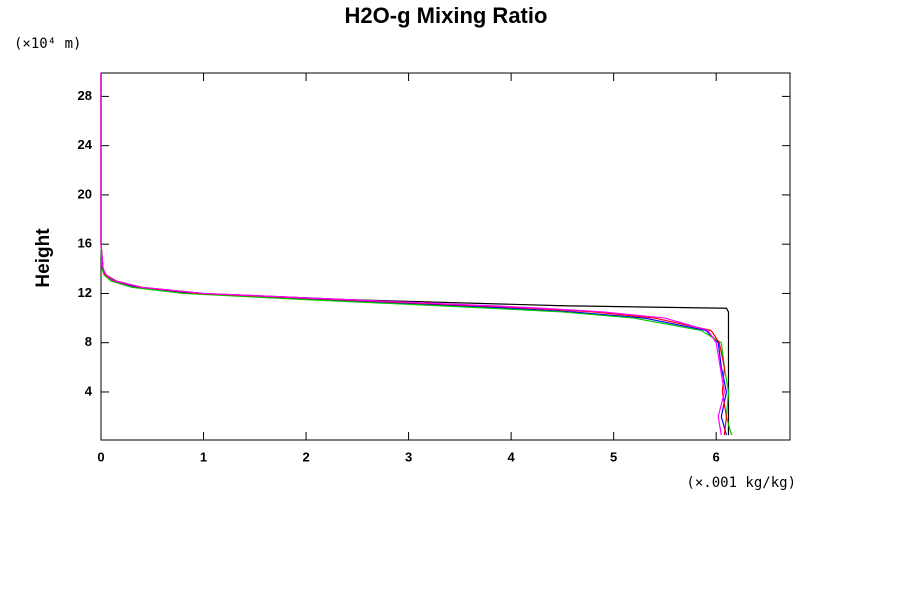  Describe the element at coordinates (741, 483) in the screenshot. I see `x-unit: (×.001 kg/kg)` at that location.